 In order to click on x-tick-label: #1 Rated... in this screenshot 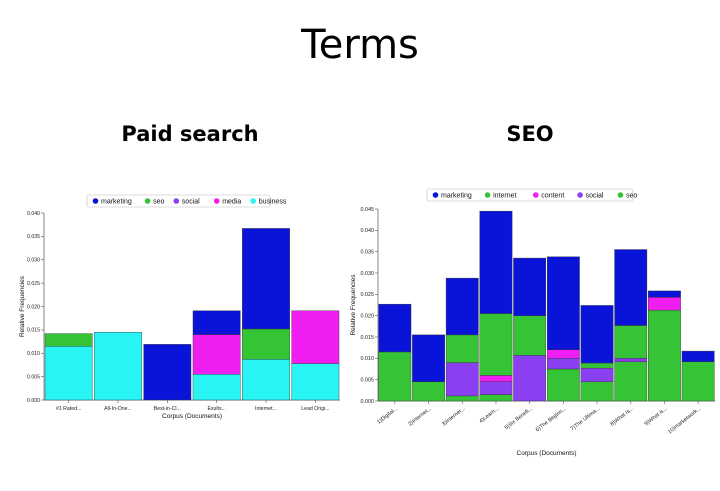, I will do `click(68, 409)`.